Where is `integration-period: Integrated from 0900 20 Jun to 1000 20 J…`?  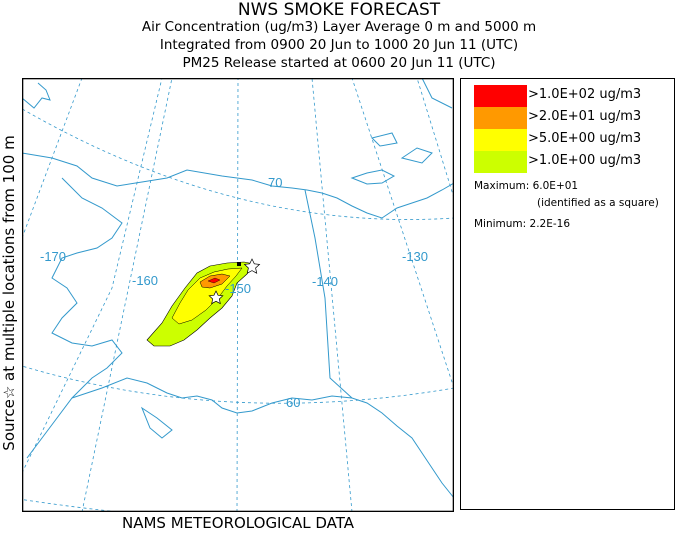 integration-period: Integrated from 0900 20 Jun to 1000 20 J… is located at coordinates (339, 45).